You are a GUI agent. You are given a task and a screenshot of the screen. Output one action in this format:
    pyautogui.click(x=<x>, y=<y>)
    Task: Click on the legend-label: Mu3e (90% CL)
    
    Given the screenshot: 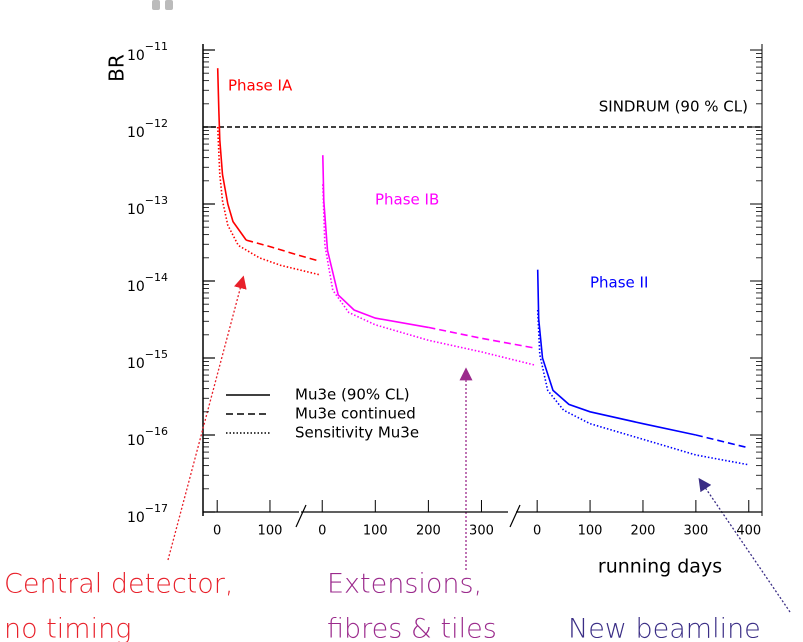 What is the action you would take?
    pyautogui.click(x=352, y=395)
    